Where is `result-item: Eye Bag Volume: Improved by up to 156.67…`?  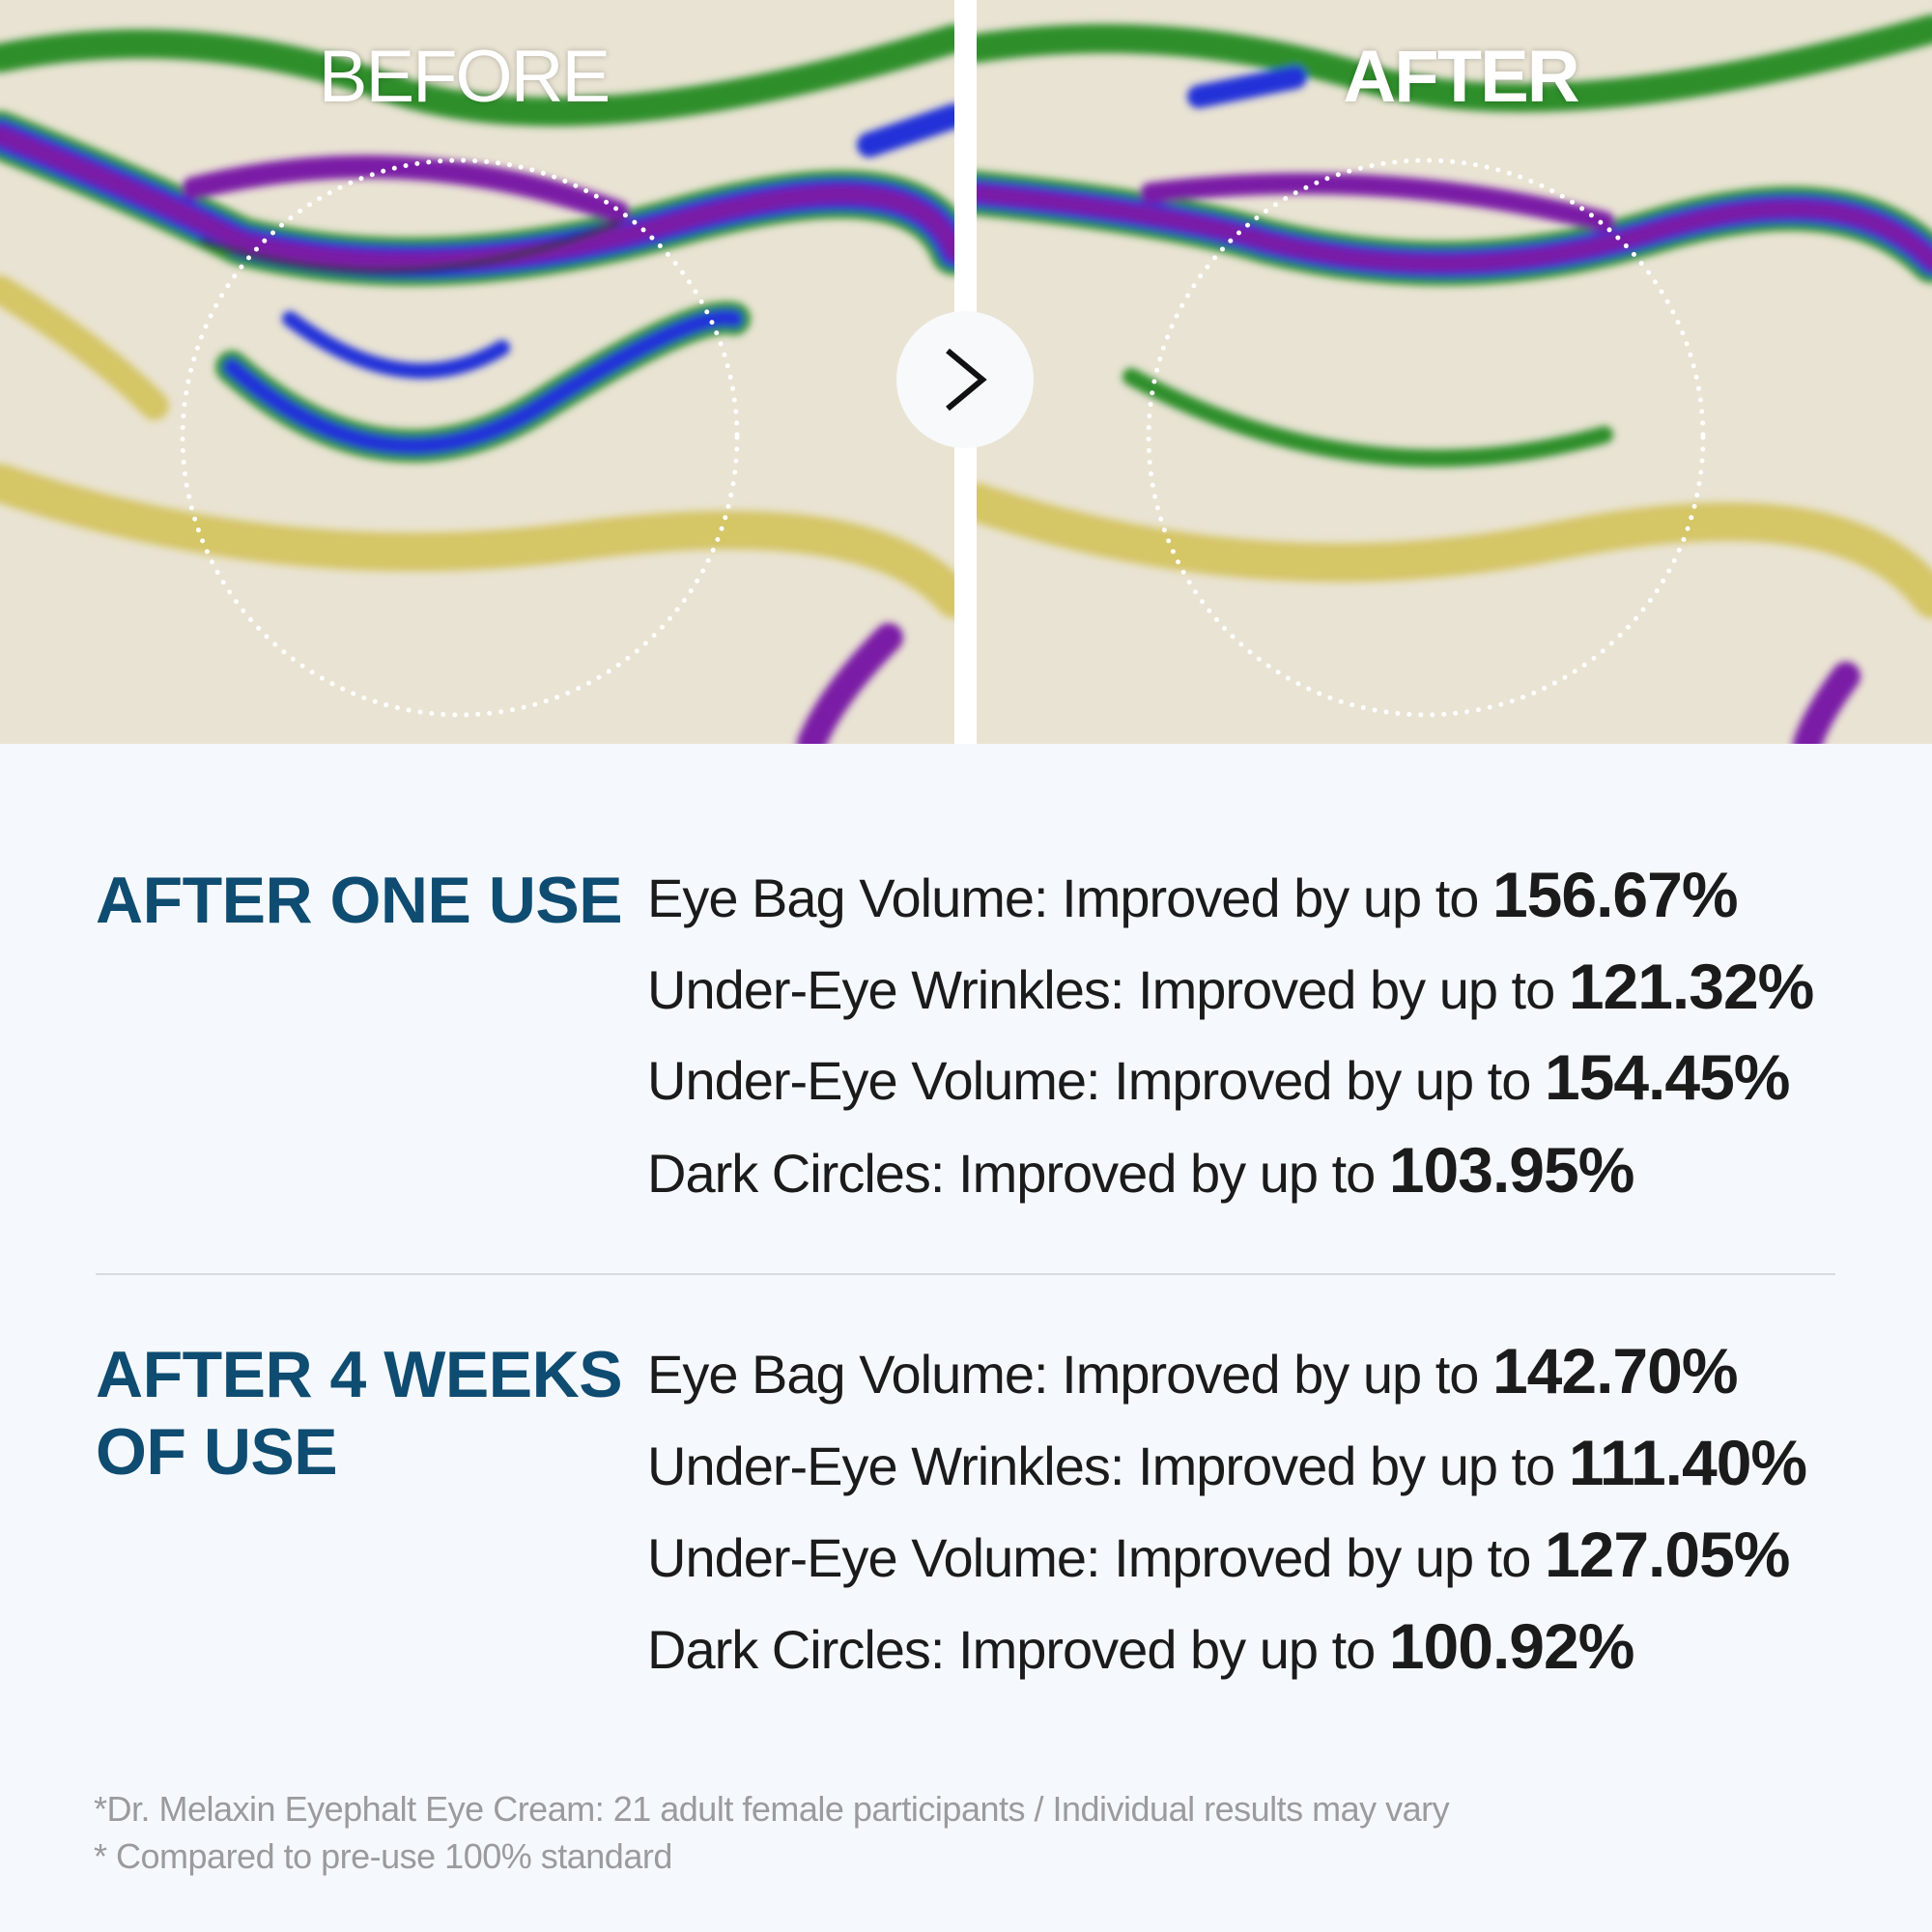
result-item: Eye Bag Volume: Improved by up to 156.67… is located at coordinates (1193, 894).